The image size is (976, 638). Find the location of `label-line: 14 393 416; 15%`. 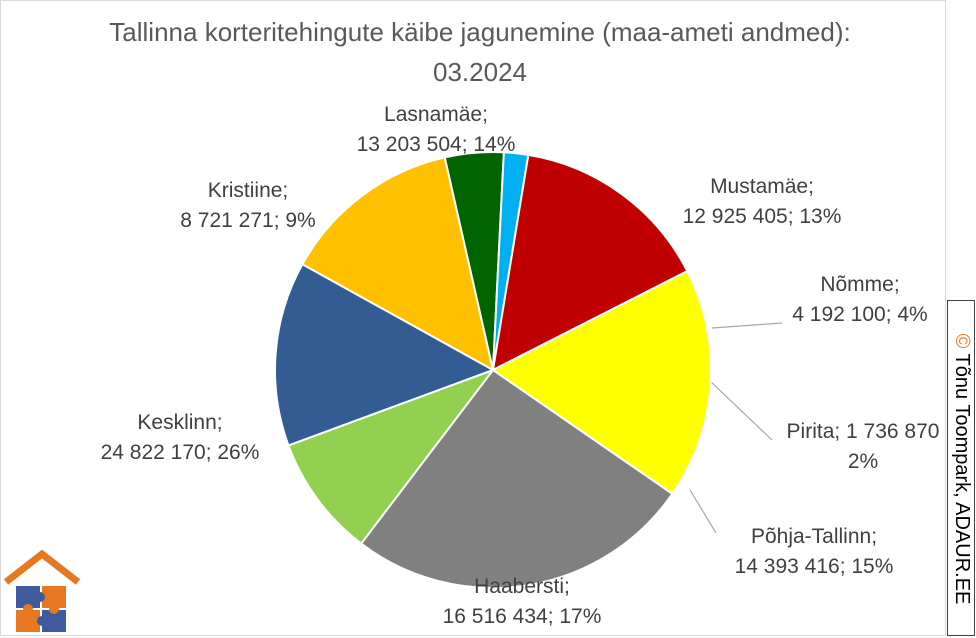

label-line: 14 393 416; 15% is located at coordinates (814, 566).